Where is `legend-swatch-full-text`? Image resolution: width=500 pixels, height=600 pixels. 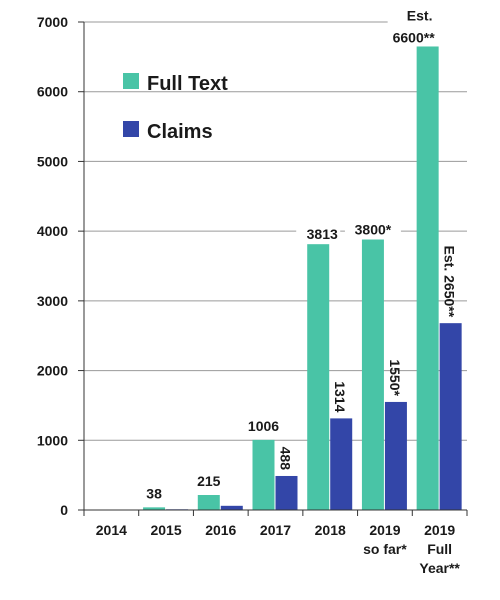 legend-swatch-full-text is located at coordinates (131, 81).